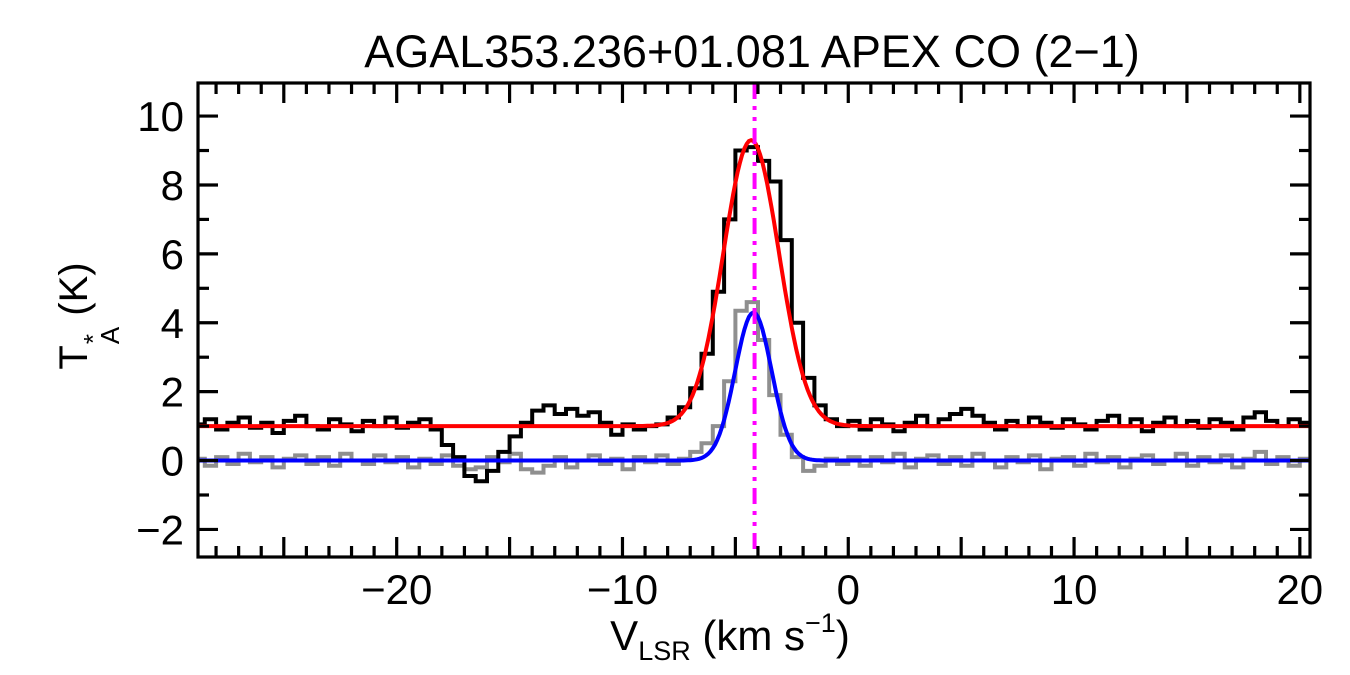 The width and height of the screenshot is (1350, 675). What do you see at coordinates (160, 116) in the screenshot?
I see `y-tick-label: 10` at bounding box center [160, 116].